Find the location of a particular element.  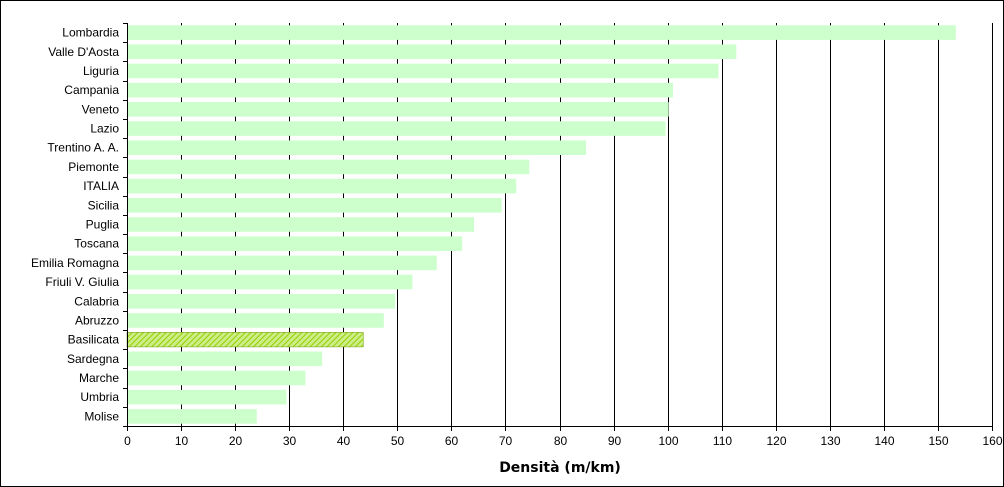

category-label: Trentino A. A. is located at coordinates (83, 148).